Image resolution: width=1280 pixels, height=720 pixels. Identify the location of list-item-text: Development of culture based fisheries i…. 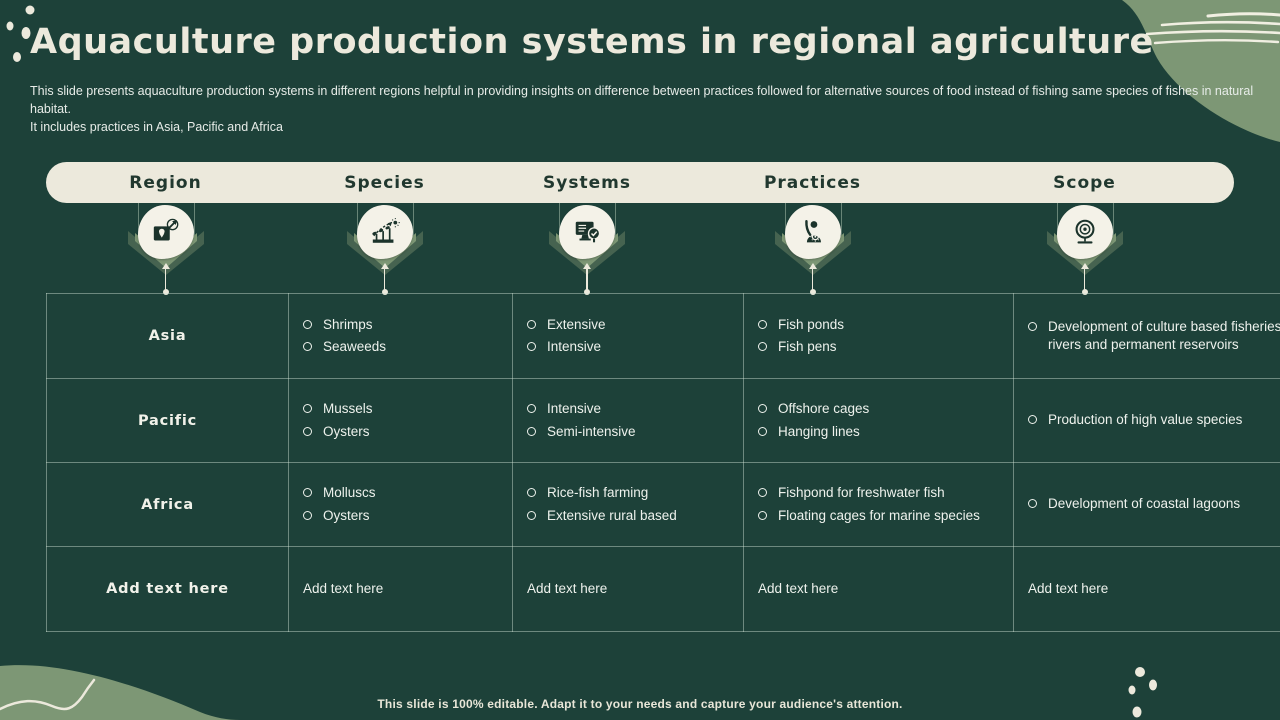
(1164, 335).